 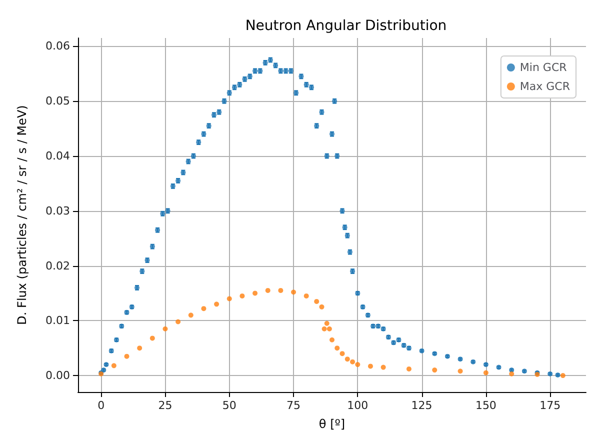 I want to click on x-tick-label: 150, so click(x=485, y=405).